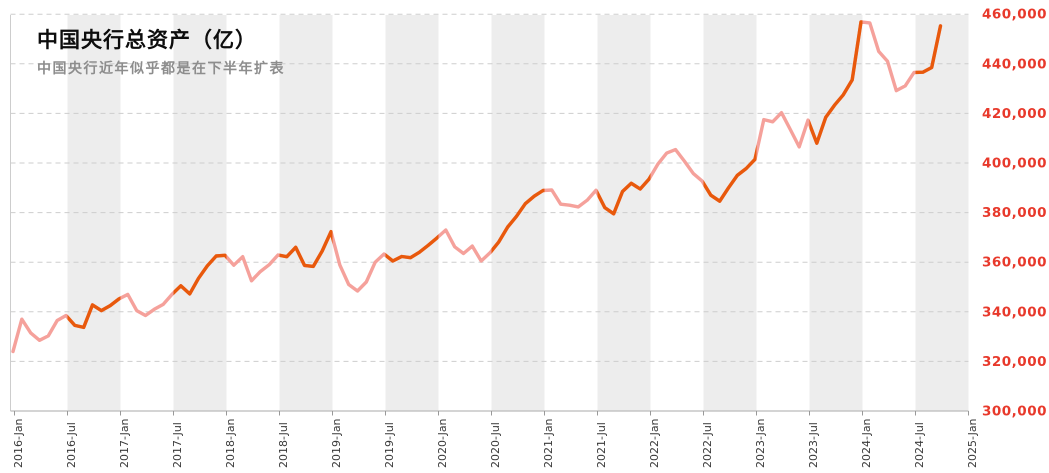 The width and height of the screenshot is (1049, 473). Describe the element at coordinates (1014, 15) in the screenshot. I see `y-axis-label: 460,000` at that location.